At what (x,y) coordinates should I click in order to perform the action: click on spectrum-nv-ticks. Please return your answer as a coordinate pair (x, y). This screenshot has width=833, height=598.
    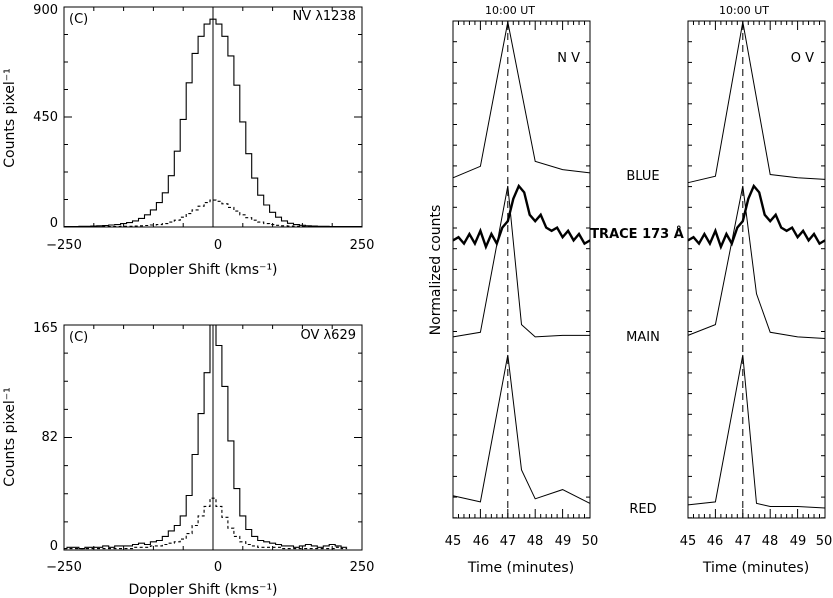
    Looking at the image, I should click on (213, 117).